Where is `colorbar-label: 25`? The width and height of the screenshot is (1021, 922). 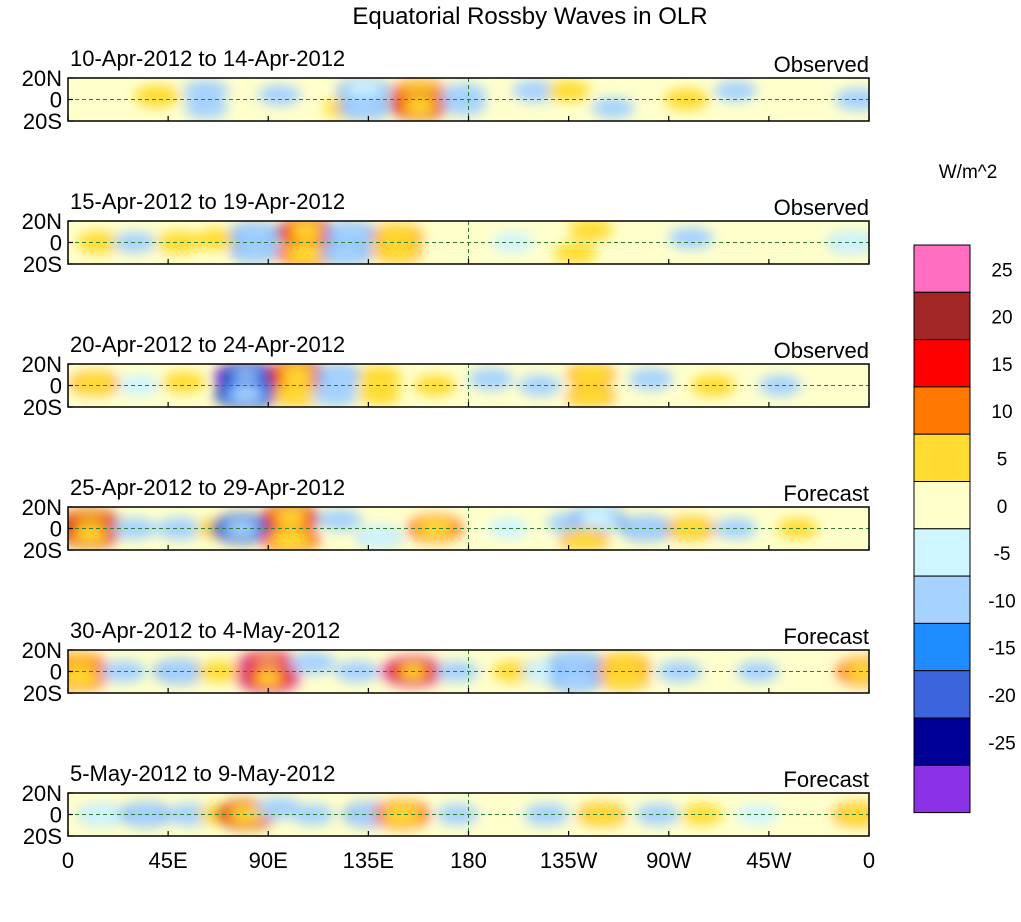
colorbar-label: 25 is located at coordinates (1001, 270).